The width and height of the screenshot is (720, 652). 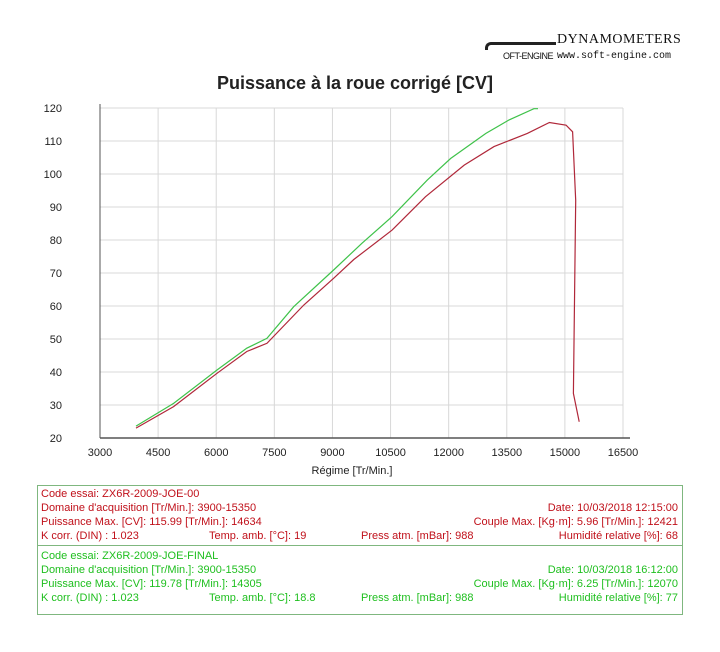 What do you see at coordinates (332, 453) in the screenshot?
I see `x-tick-label: 9000` at bounding box center [332, 453].